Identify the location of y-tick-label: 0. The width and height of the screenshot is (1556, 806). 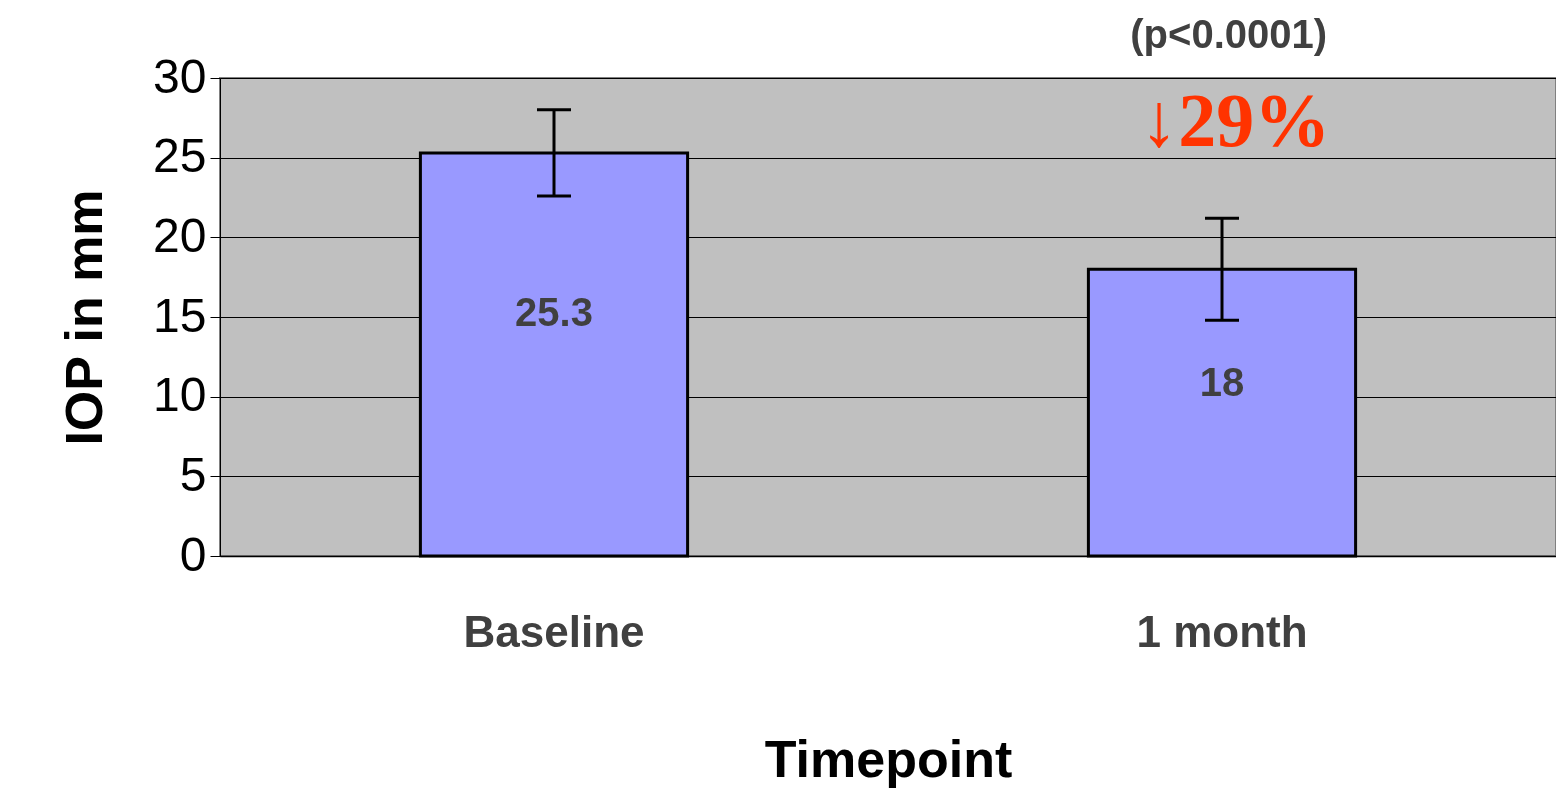
(193, 554).